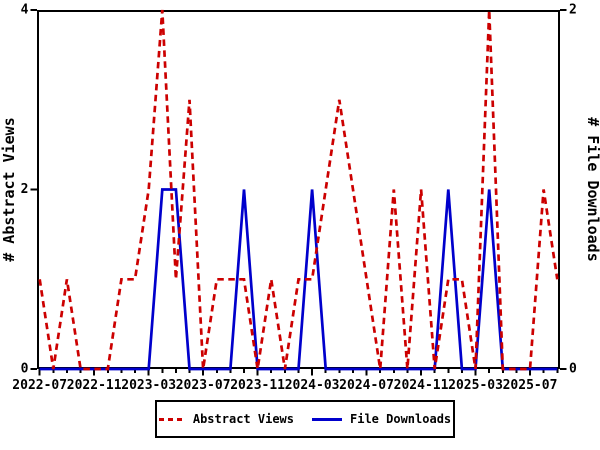 This screenshot has width=600, height=450. I want to click on legend-label-file-downloads: File Downloads, so click(401, 419).